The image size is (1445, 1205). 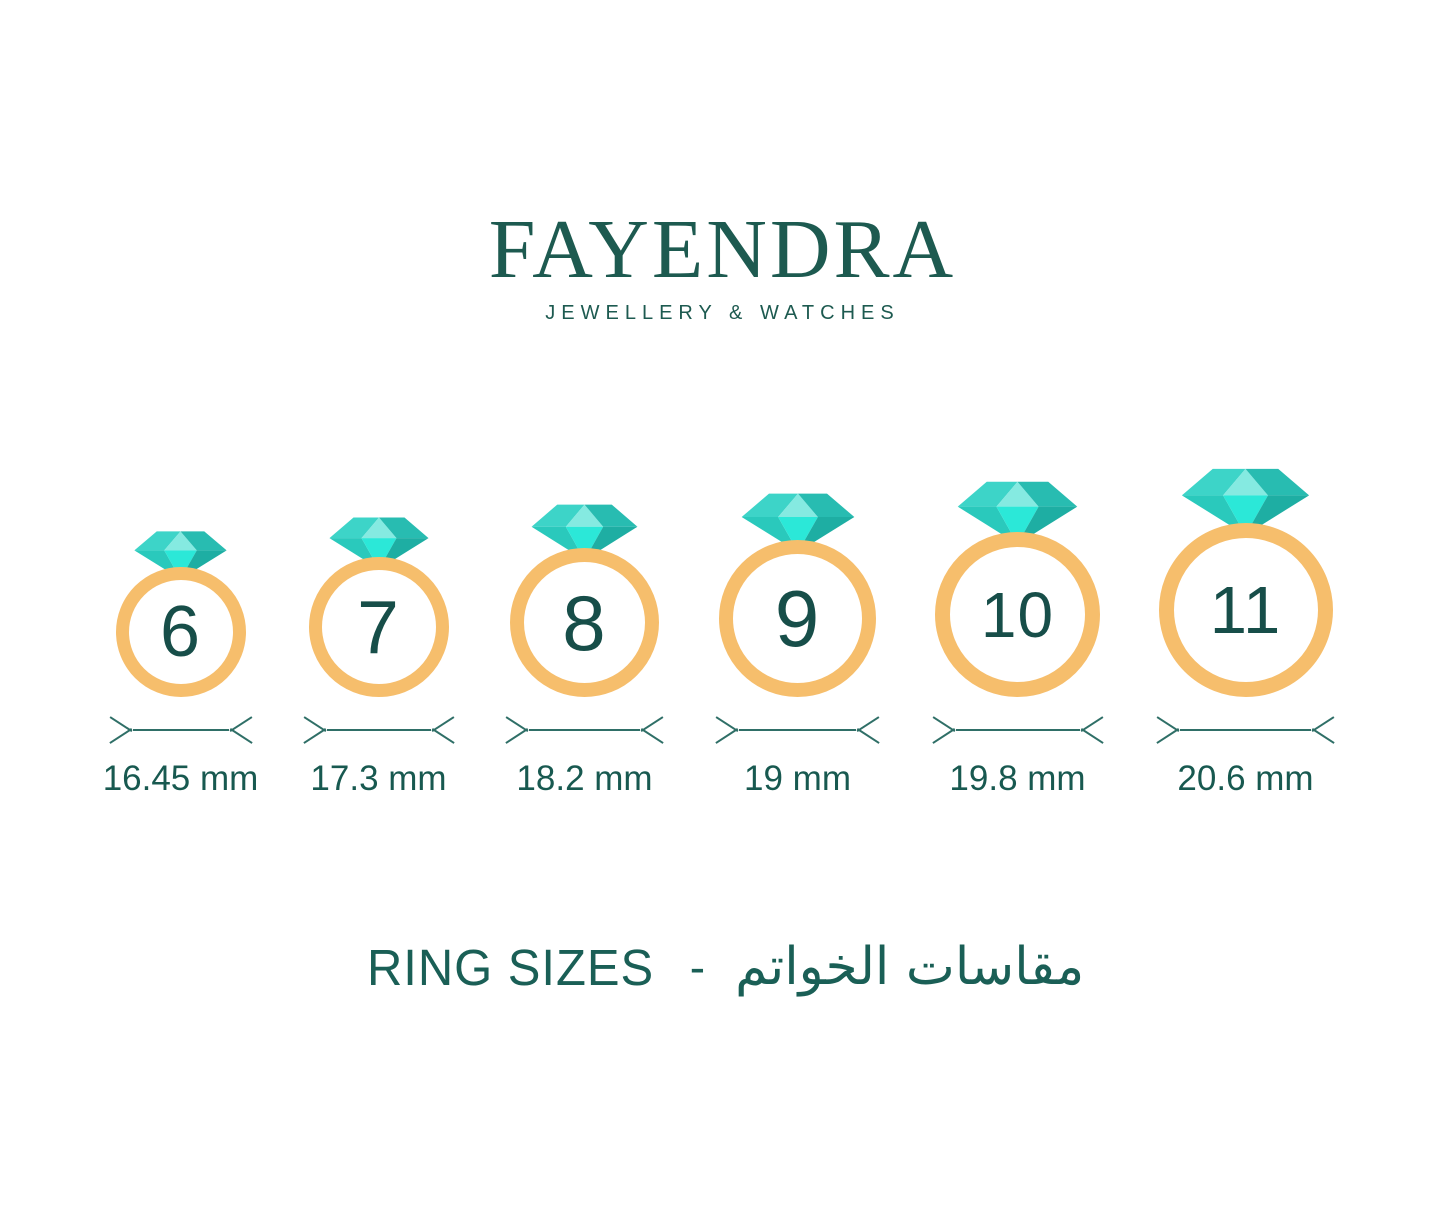 I want to click on ring-column-size-7: 7 17.3 mm, so click(x=379, y=657).